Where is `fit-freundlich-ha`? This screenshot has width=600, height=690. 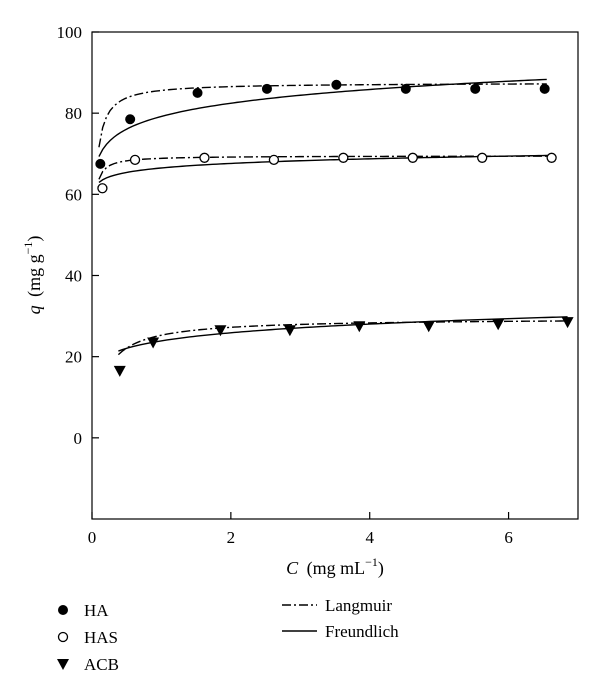 fit-freundlich-ha is located at coordinates (322, 117).